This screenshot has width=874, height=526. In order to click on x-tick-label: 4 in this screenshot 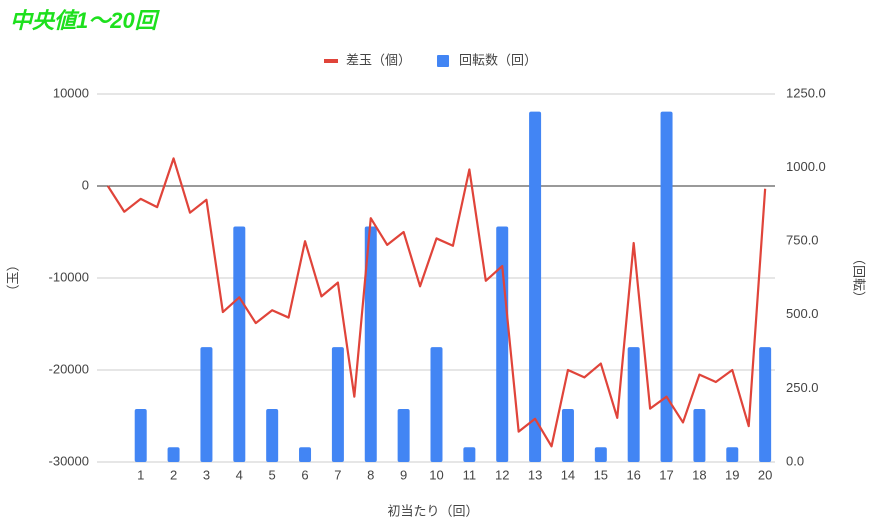, I will do `click(239, 474)`.